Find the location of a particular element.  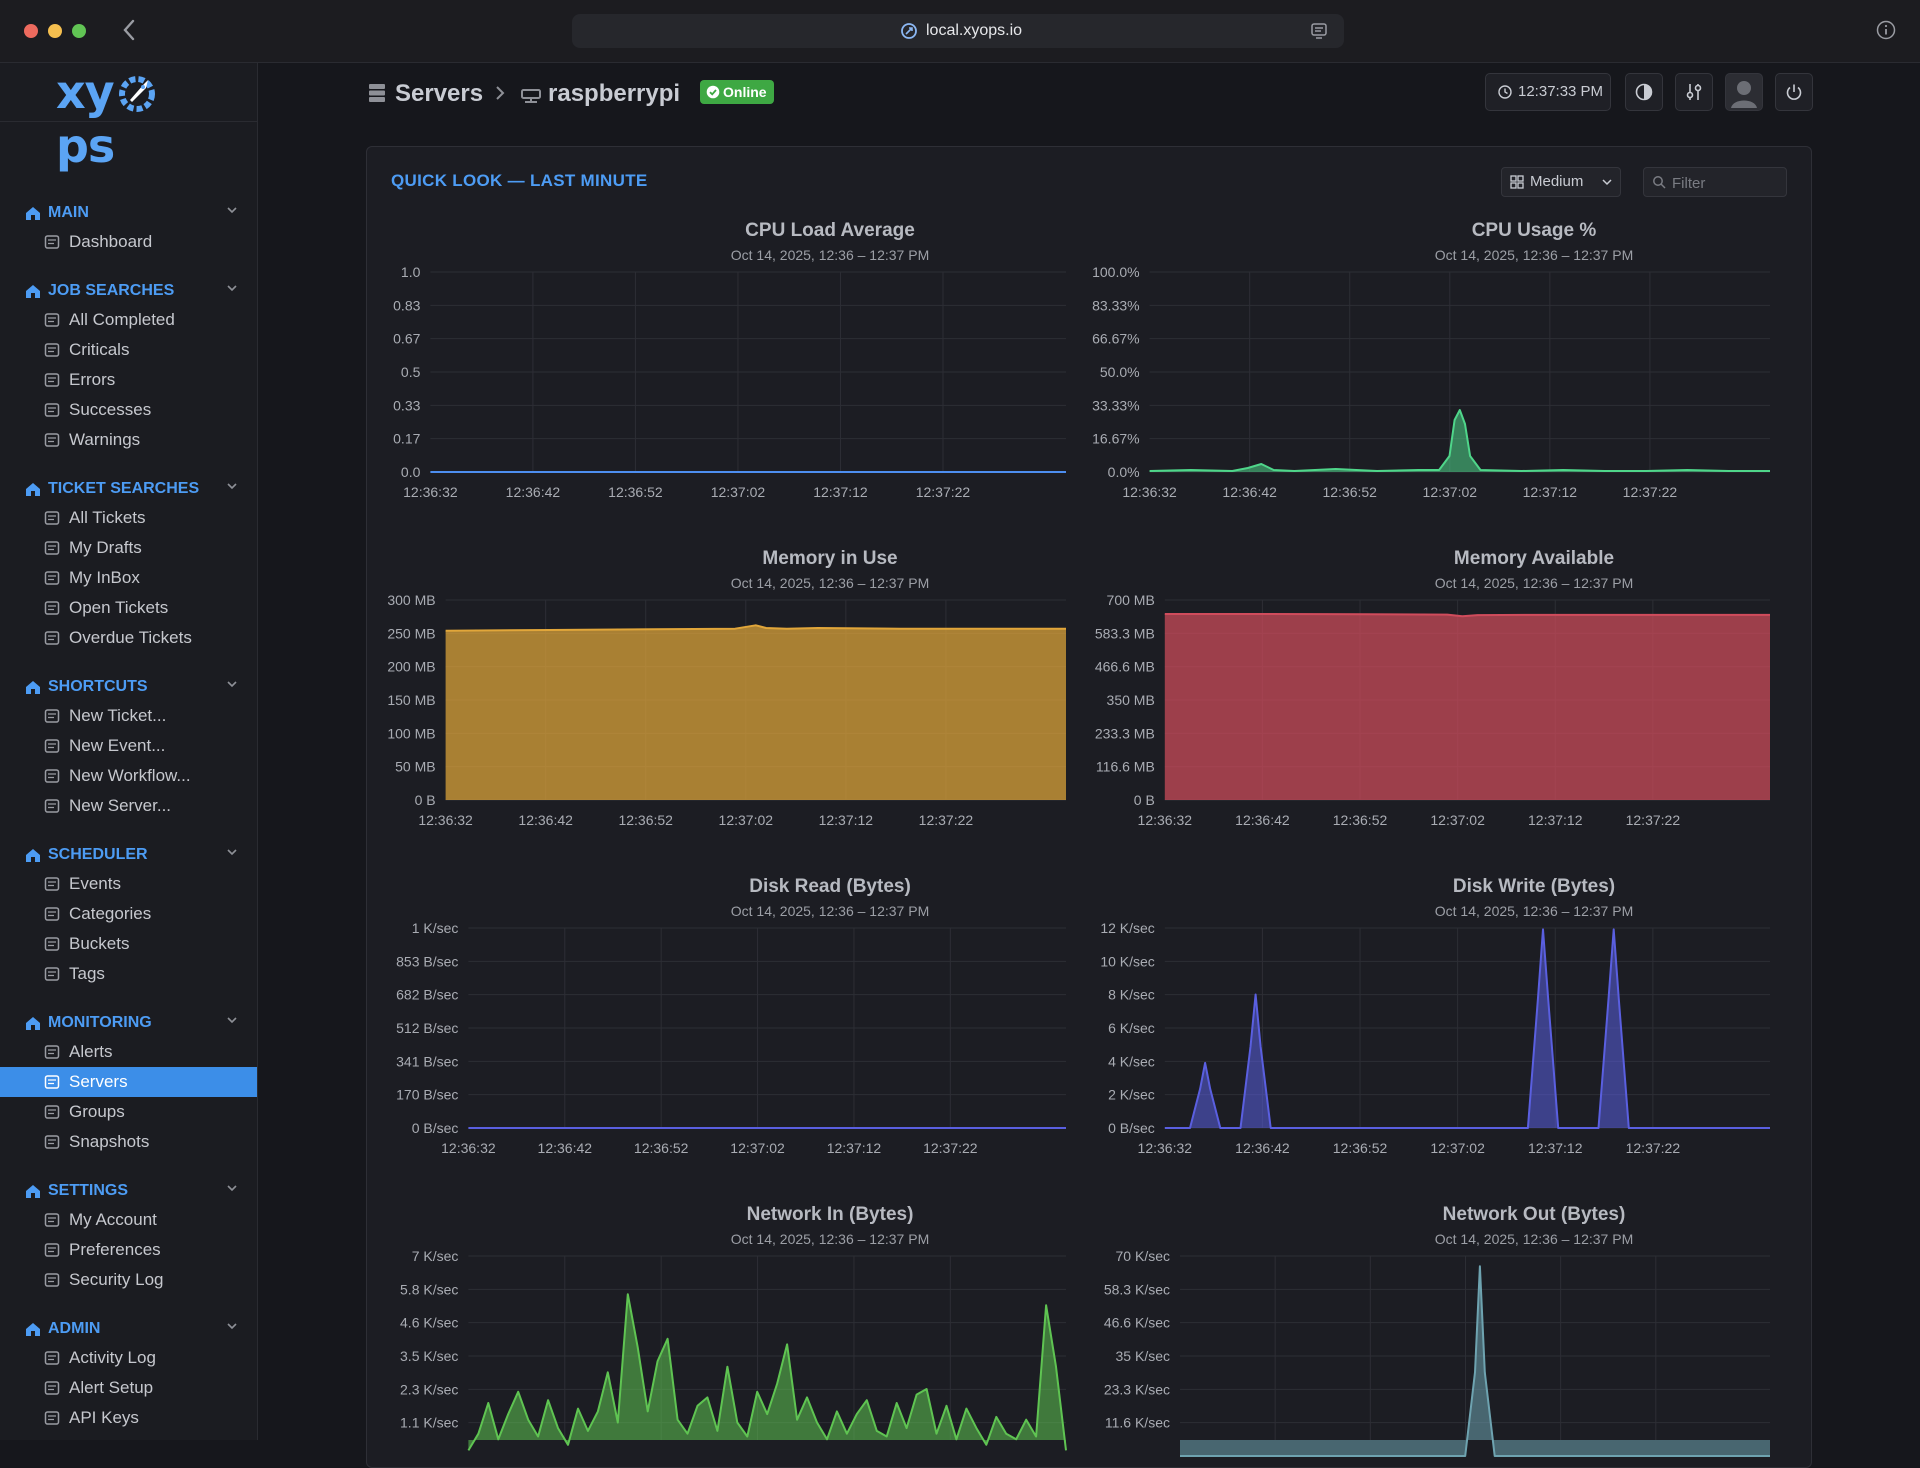

sidebar-item-my-drafts: My Drafts is located at coordinates (128, 548).